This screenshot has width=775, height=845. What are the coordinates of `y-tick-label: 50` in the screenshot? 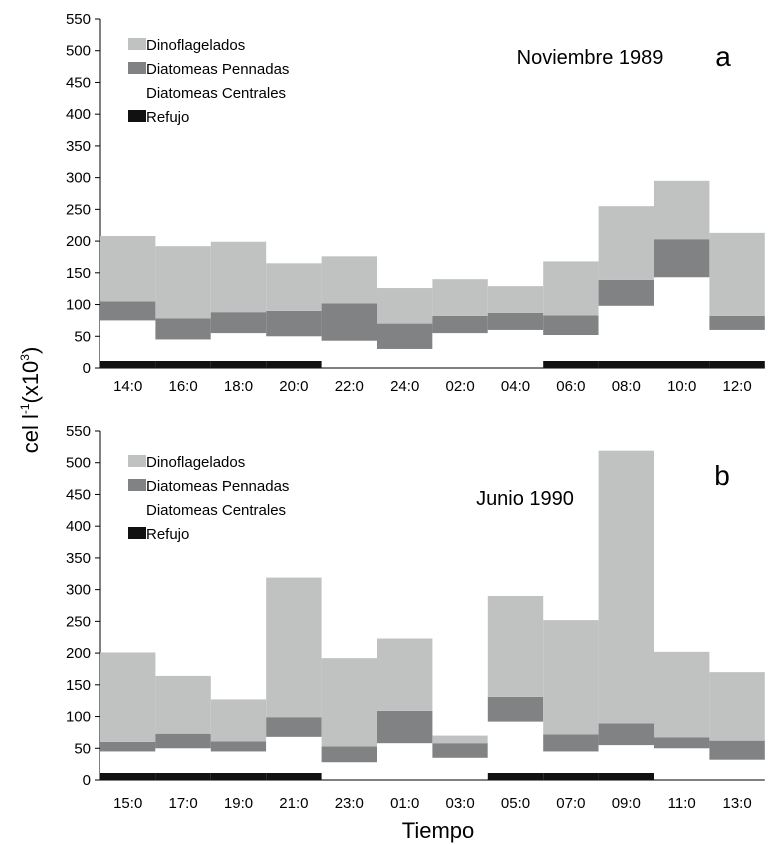 It's located at (82, 336).